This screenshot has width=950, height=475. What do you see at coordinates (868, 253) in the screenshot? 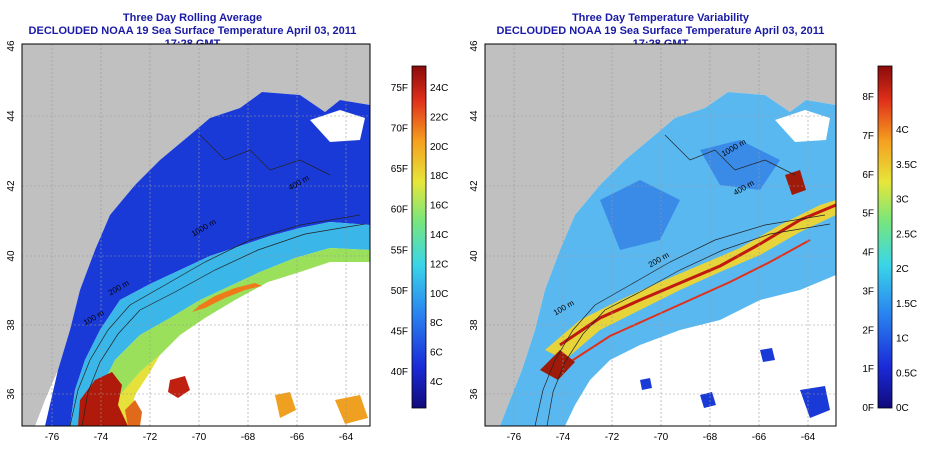
I see `colorbar-f-label: 4F` at bounding box center [868, 253].